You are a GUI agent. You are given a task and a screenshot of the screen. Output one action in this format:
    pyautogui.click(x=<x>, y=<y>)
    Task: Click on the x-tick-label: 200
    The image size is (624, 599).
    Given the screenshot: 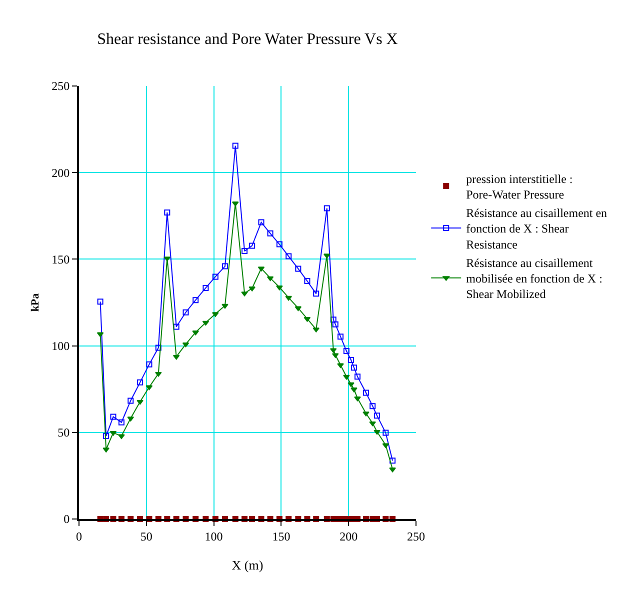 What is the action you would take?
    pyautogui.click(x=349, y=536)
    